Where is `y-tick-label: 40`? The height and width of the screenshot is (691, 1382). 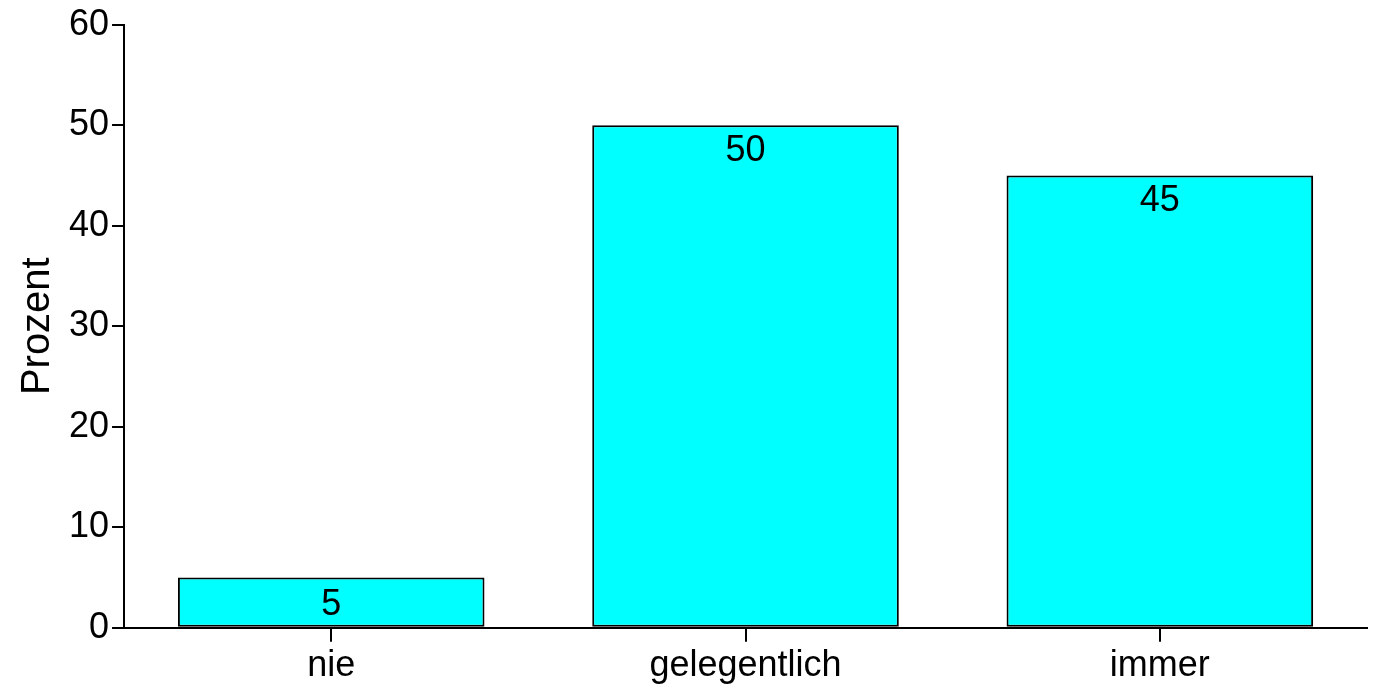
y-tick-label: 40 is located at coordinates (89, 223).